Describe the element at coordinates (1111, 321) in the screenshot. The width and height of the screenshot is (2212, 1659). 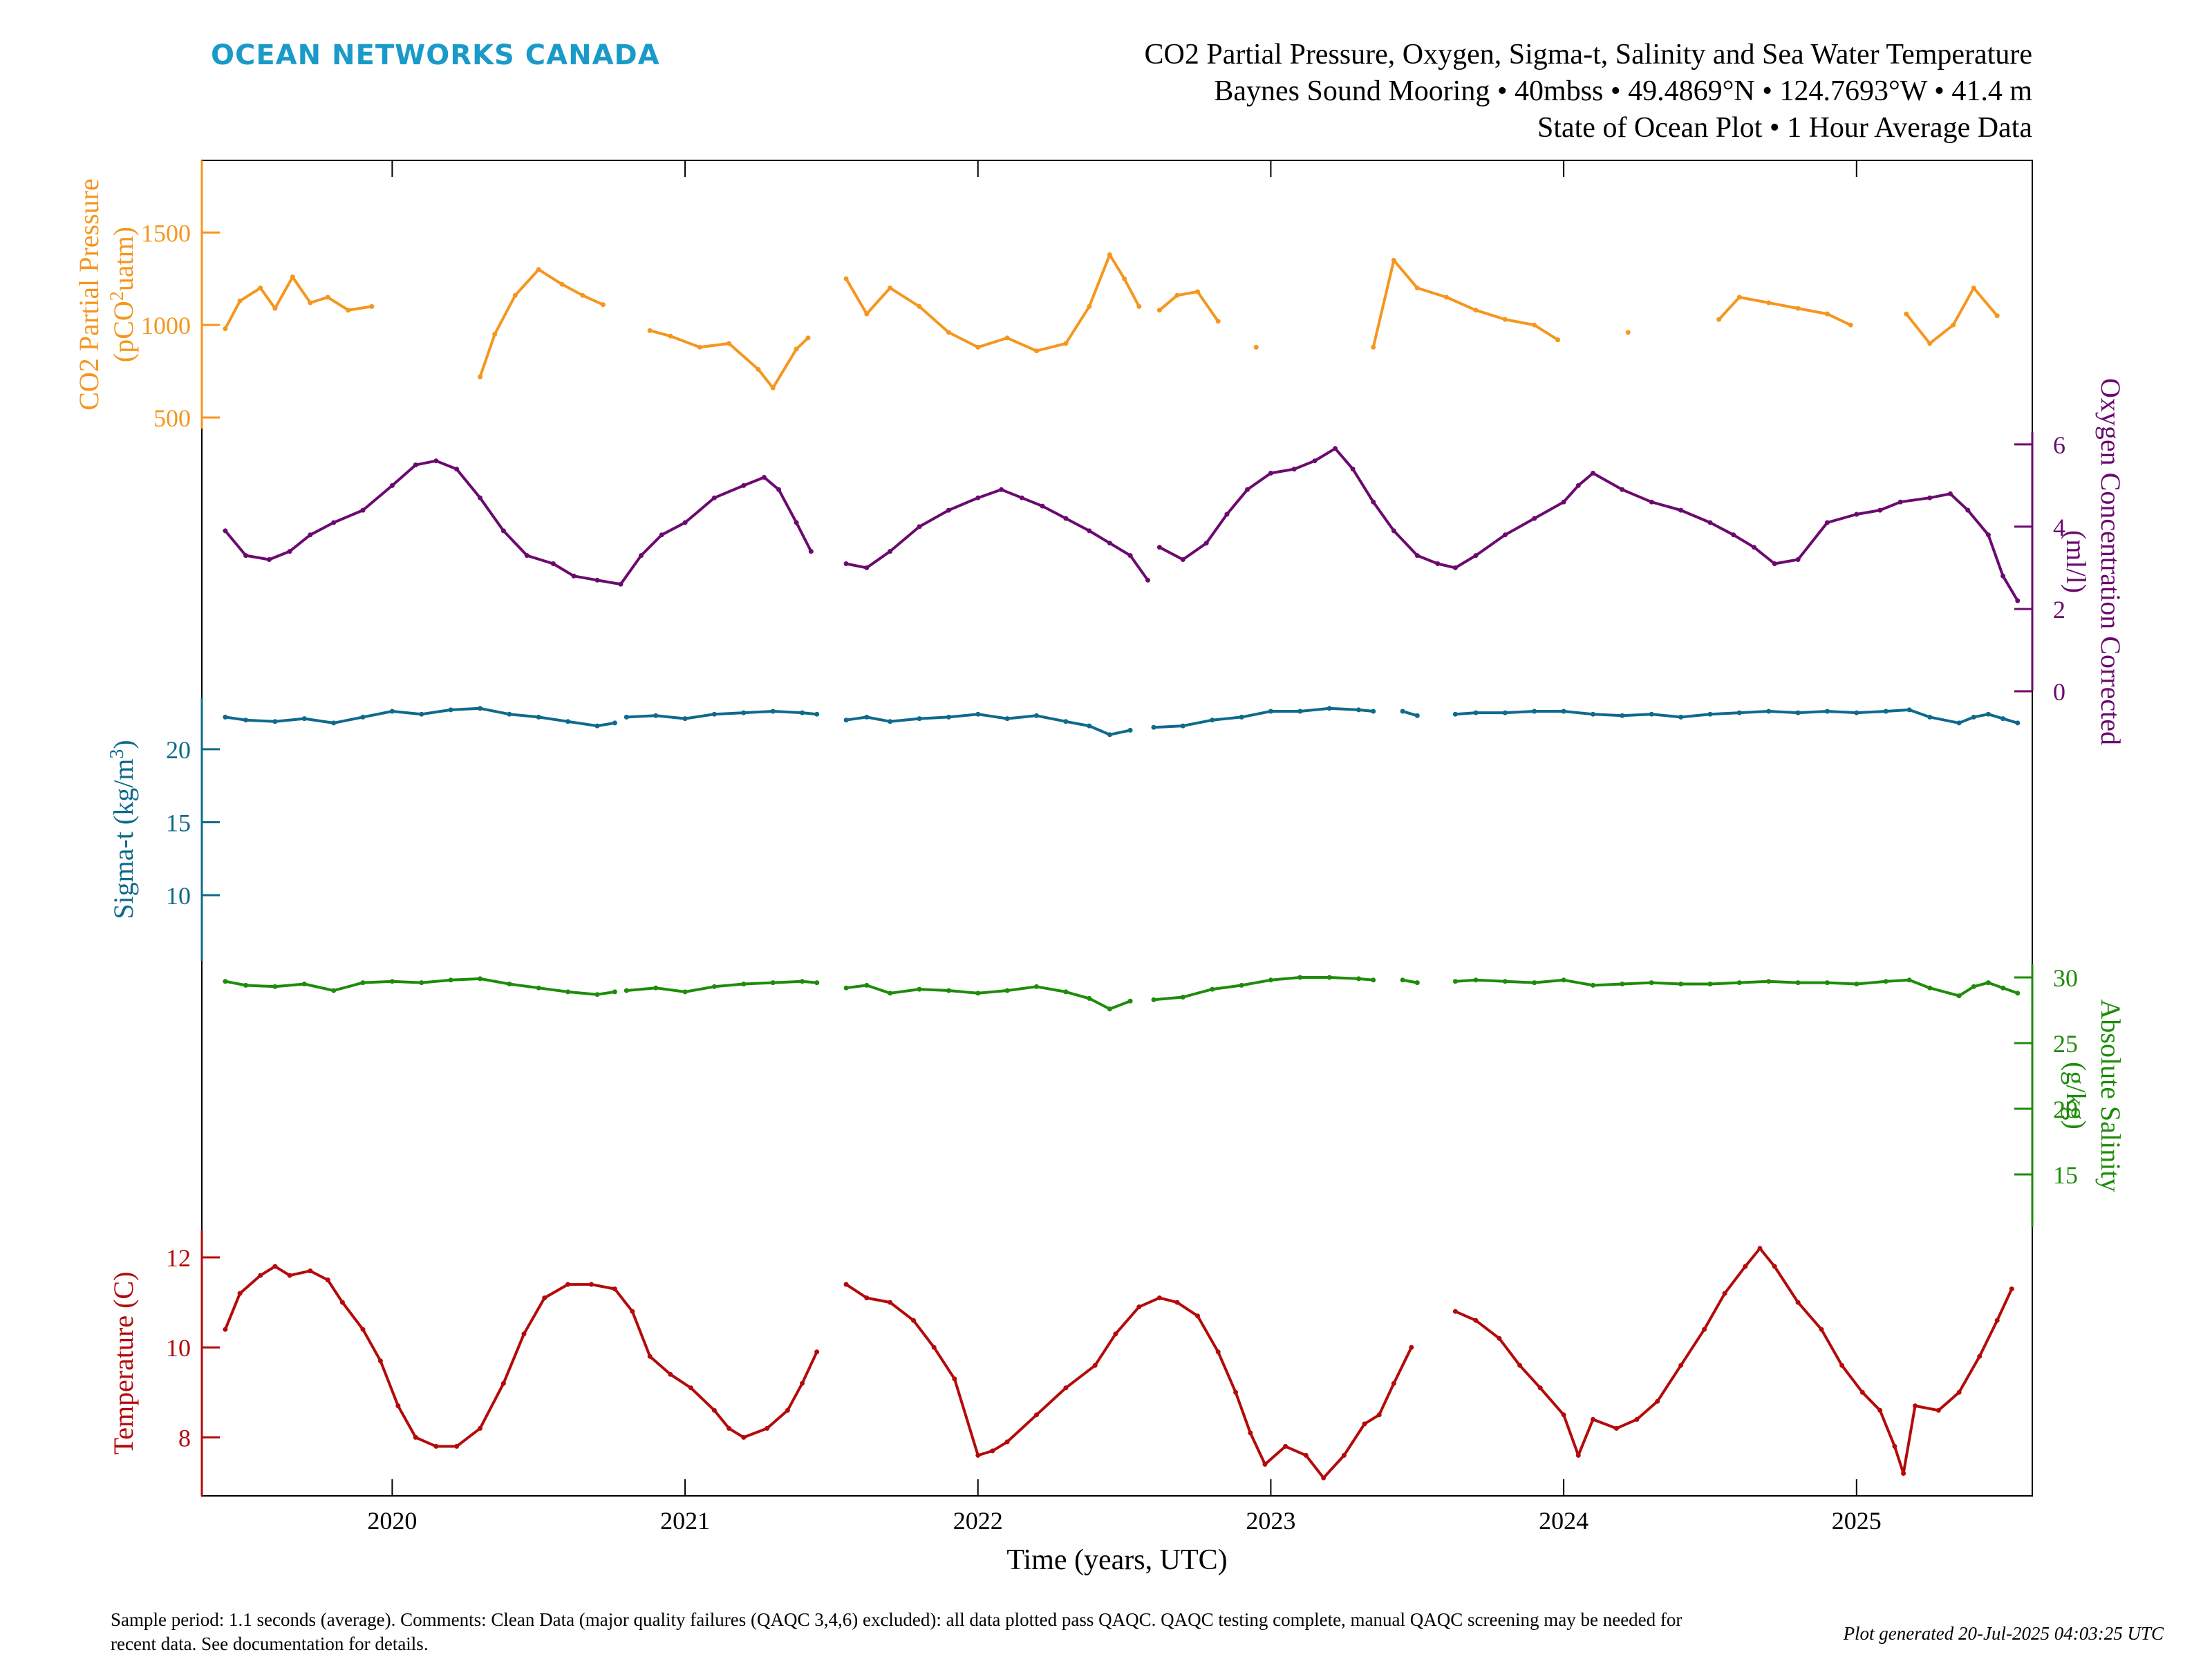
I see `co2-partial-pressure-series-line` at that location.